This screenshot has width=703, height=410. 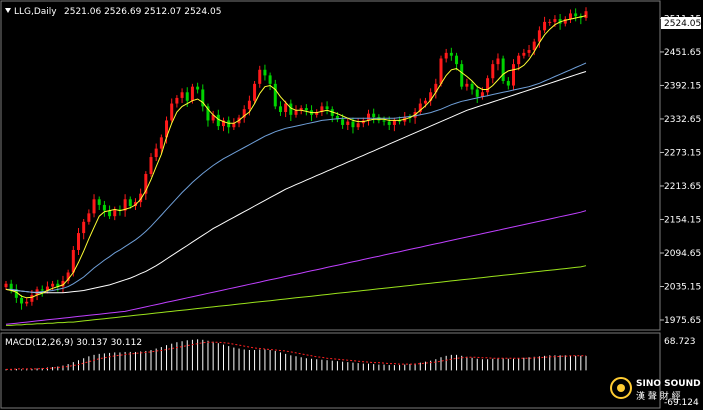 I want to click on collapse-triangle-icon, so click(x=8, y=10).